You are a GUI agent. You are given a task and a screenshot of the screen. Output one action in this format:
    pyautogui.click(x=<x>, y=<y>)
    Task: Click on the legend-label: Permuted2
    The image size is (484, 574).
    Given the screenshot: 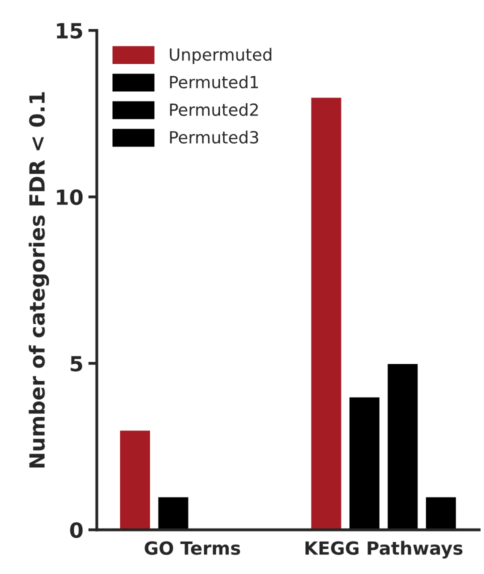 What is the action you would take?
    pyautogui.click(x=214, y=109)
    